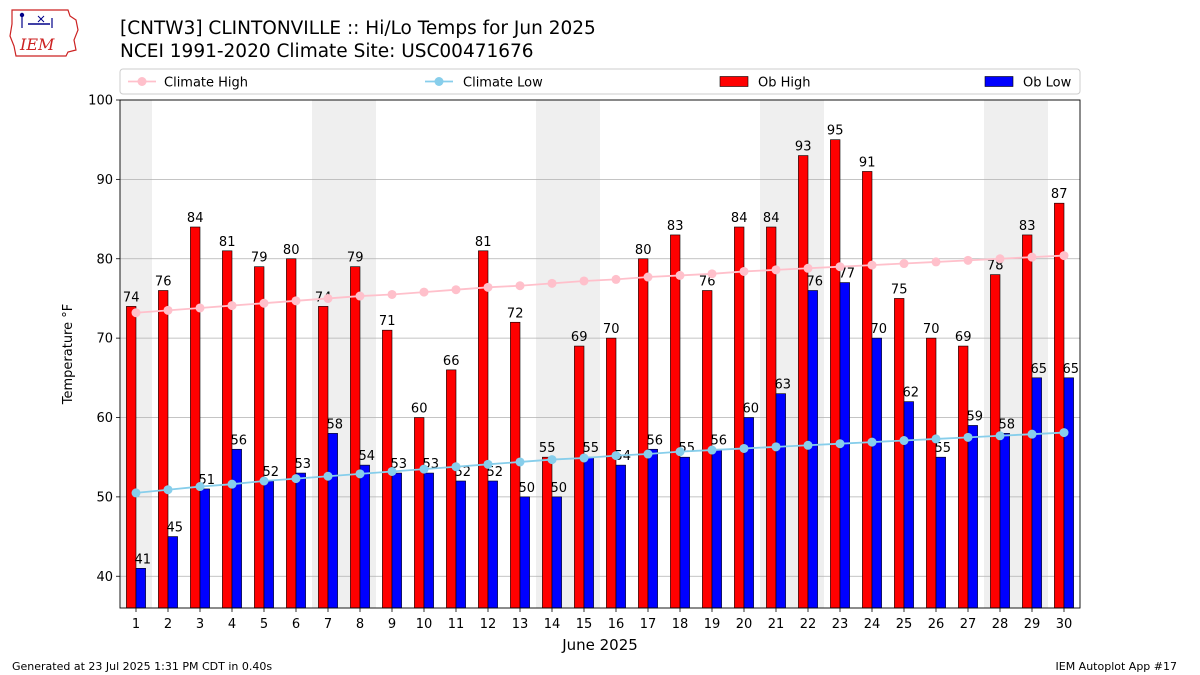  Describe the element at coordinates (503, 83) in the screenshot. I see `legend-climate-low: Climate Low` at that location.